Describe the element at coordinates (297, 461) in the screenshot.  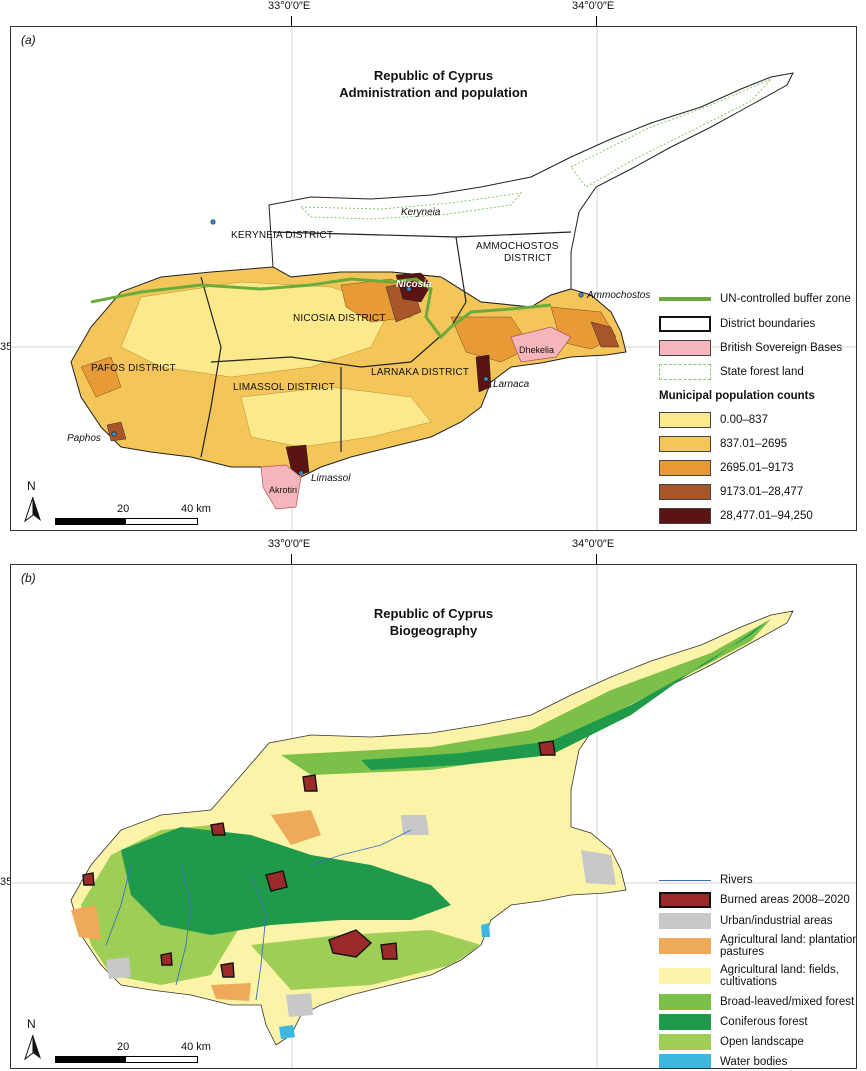
I see `population-class-top` at that location.